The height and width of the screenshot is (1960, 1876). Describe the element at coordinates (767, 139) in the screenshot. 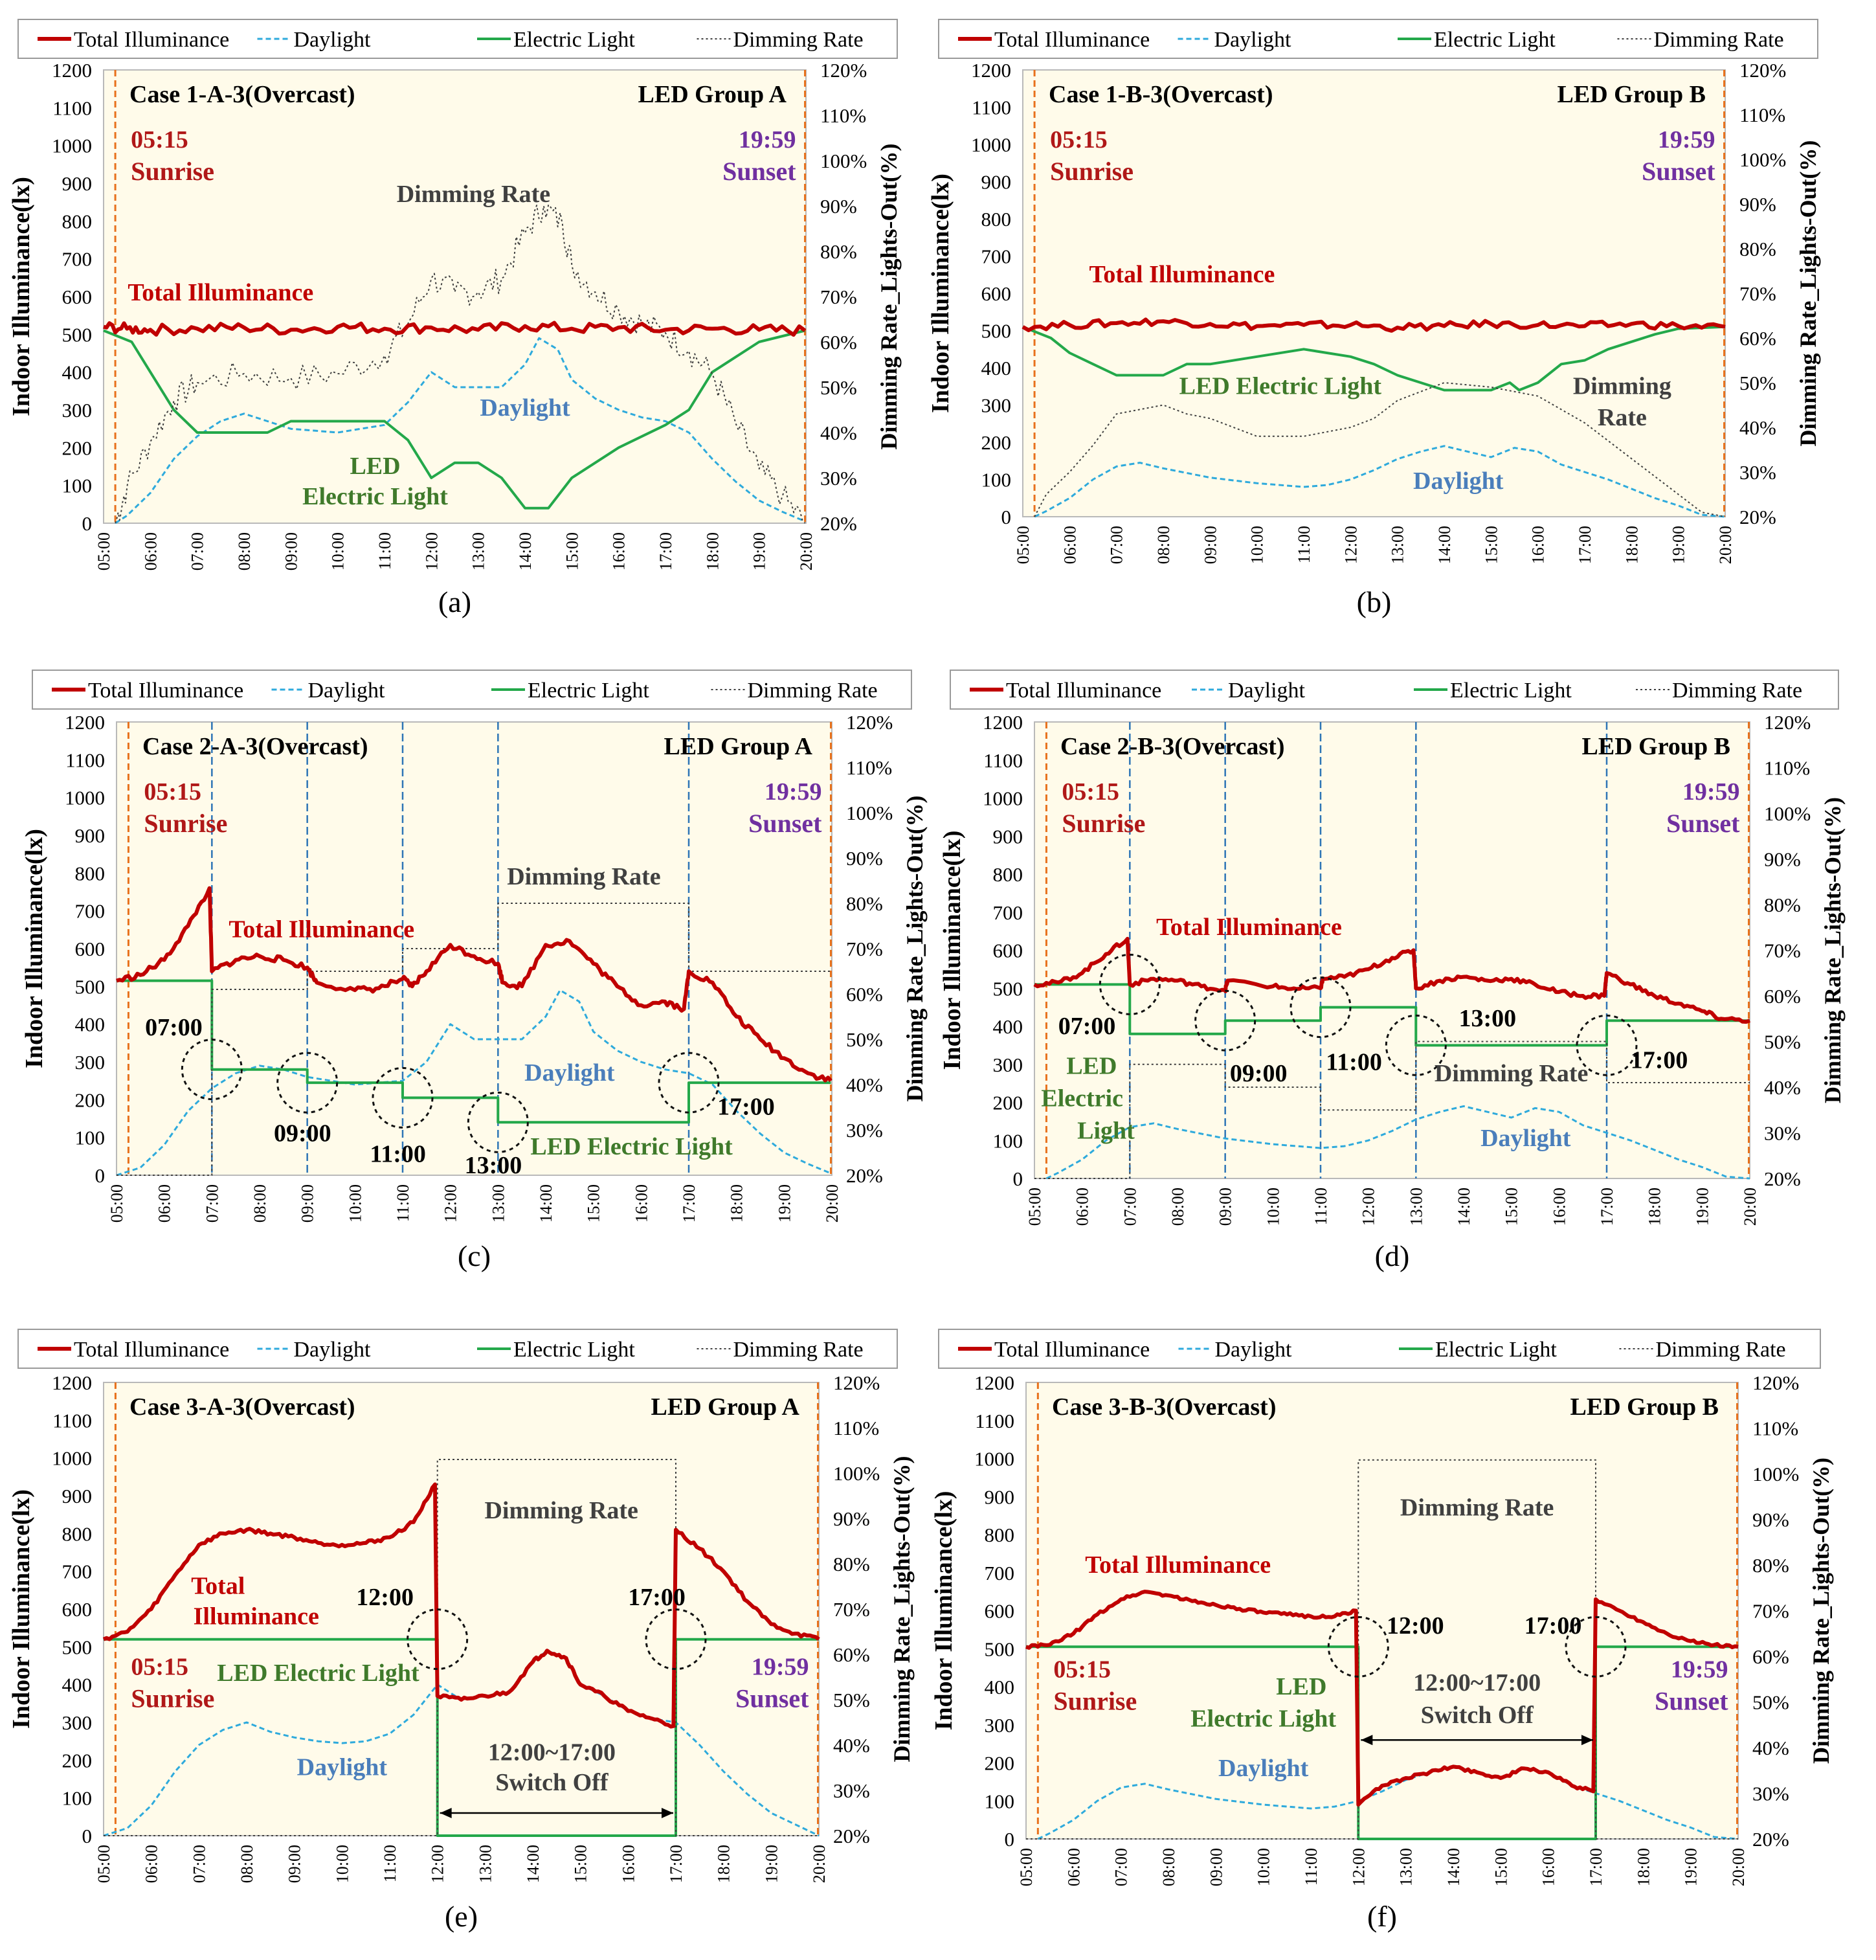

I see `sunset-time: 19:59` at that location.